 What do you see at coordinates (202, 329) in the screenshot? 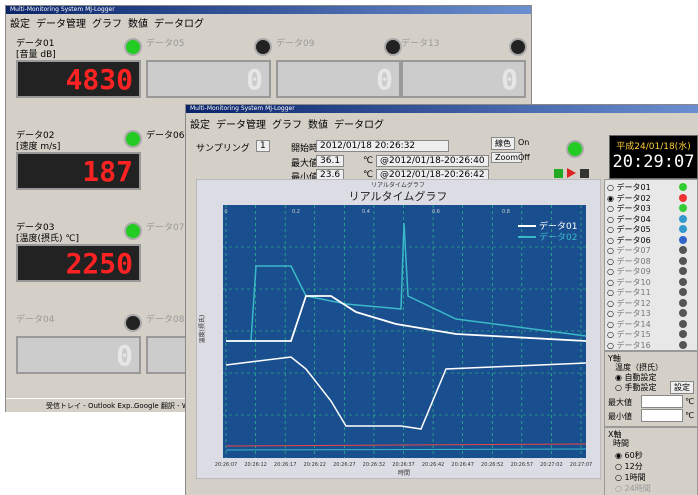
I see `y-axis-label: 温度(摂氏)` at bounding box center [202, 329].